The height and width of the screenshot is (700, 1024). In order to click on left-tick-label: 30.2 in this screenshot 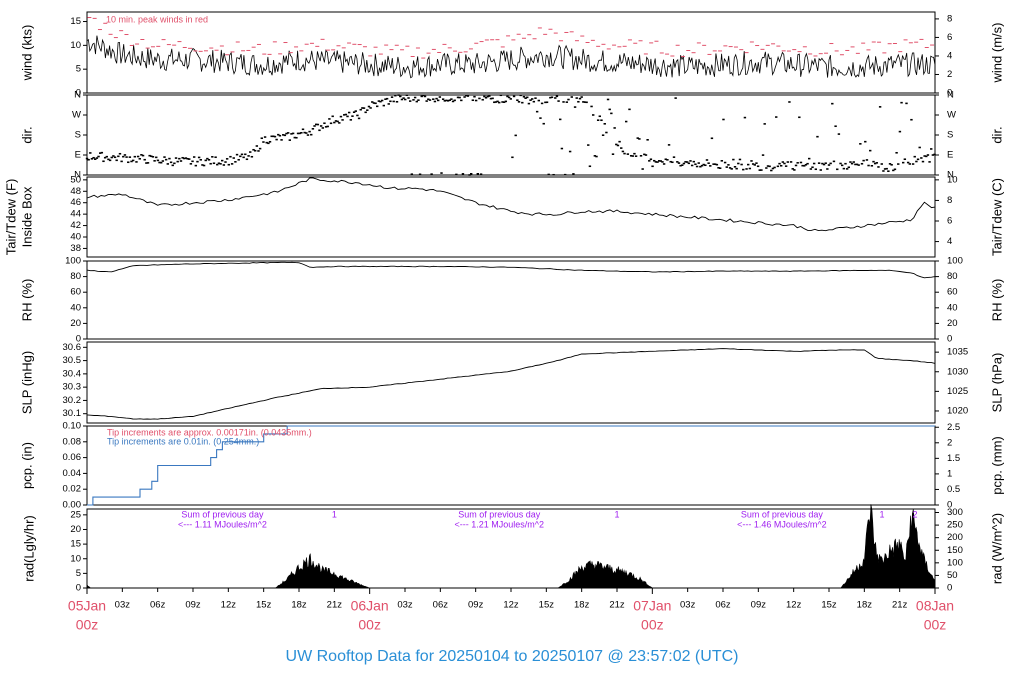, I will do `click(72, 400)`.